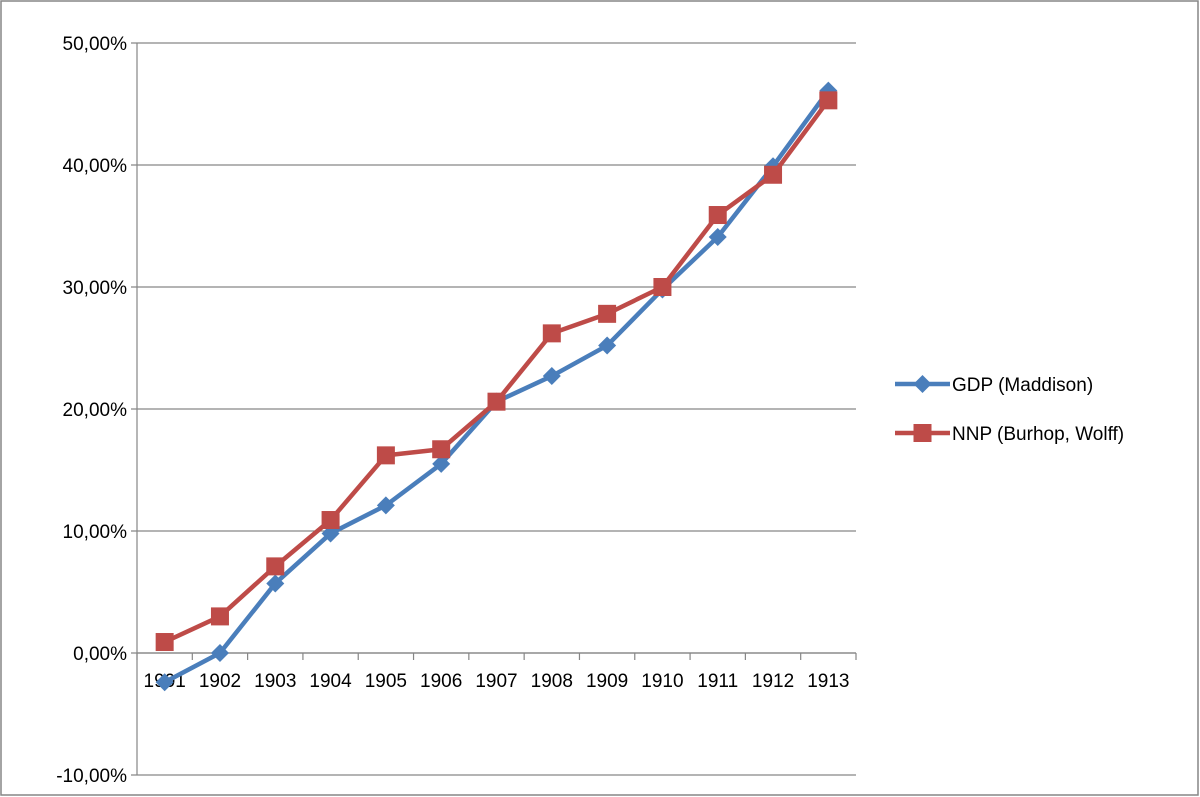  What do you see at coordinates (441, 681) in the screenshot?
I see `x-tick-label: 1906` at bounding box center [441, 681].